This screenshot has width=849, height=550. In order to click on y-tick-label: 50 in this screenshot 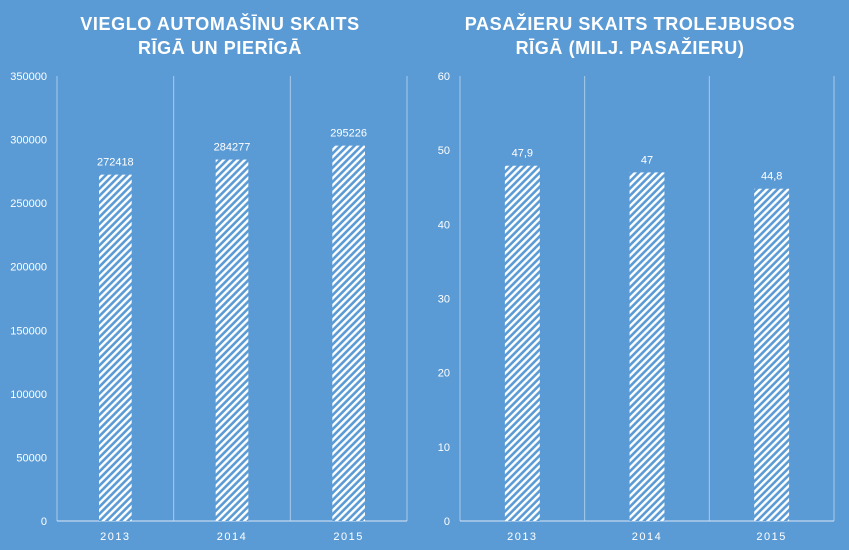, I will do `click(444, 151)`.